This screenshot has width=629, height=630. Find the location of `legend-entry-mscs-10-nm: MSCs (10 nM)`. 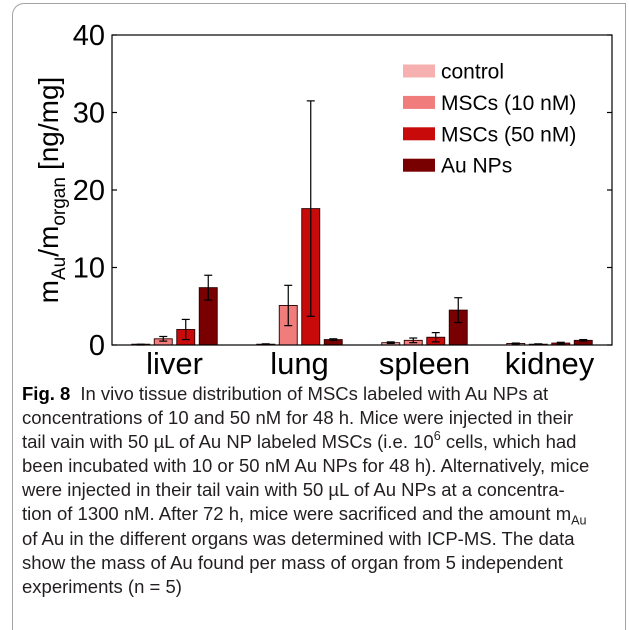

legend-entry-mscs-10-nm: MSCs (10 nM) is located at coordinates (489, 103).